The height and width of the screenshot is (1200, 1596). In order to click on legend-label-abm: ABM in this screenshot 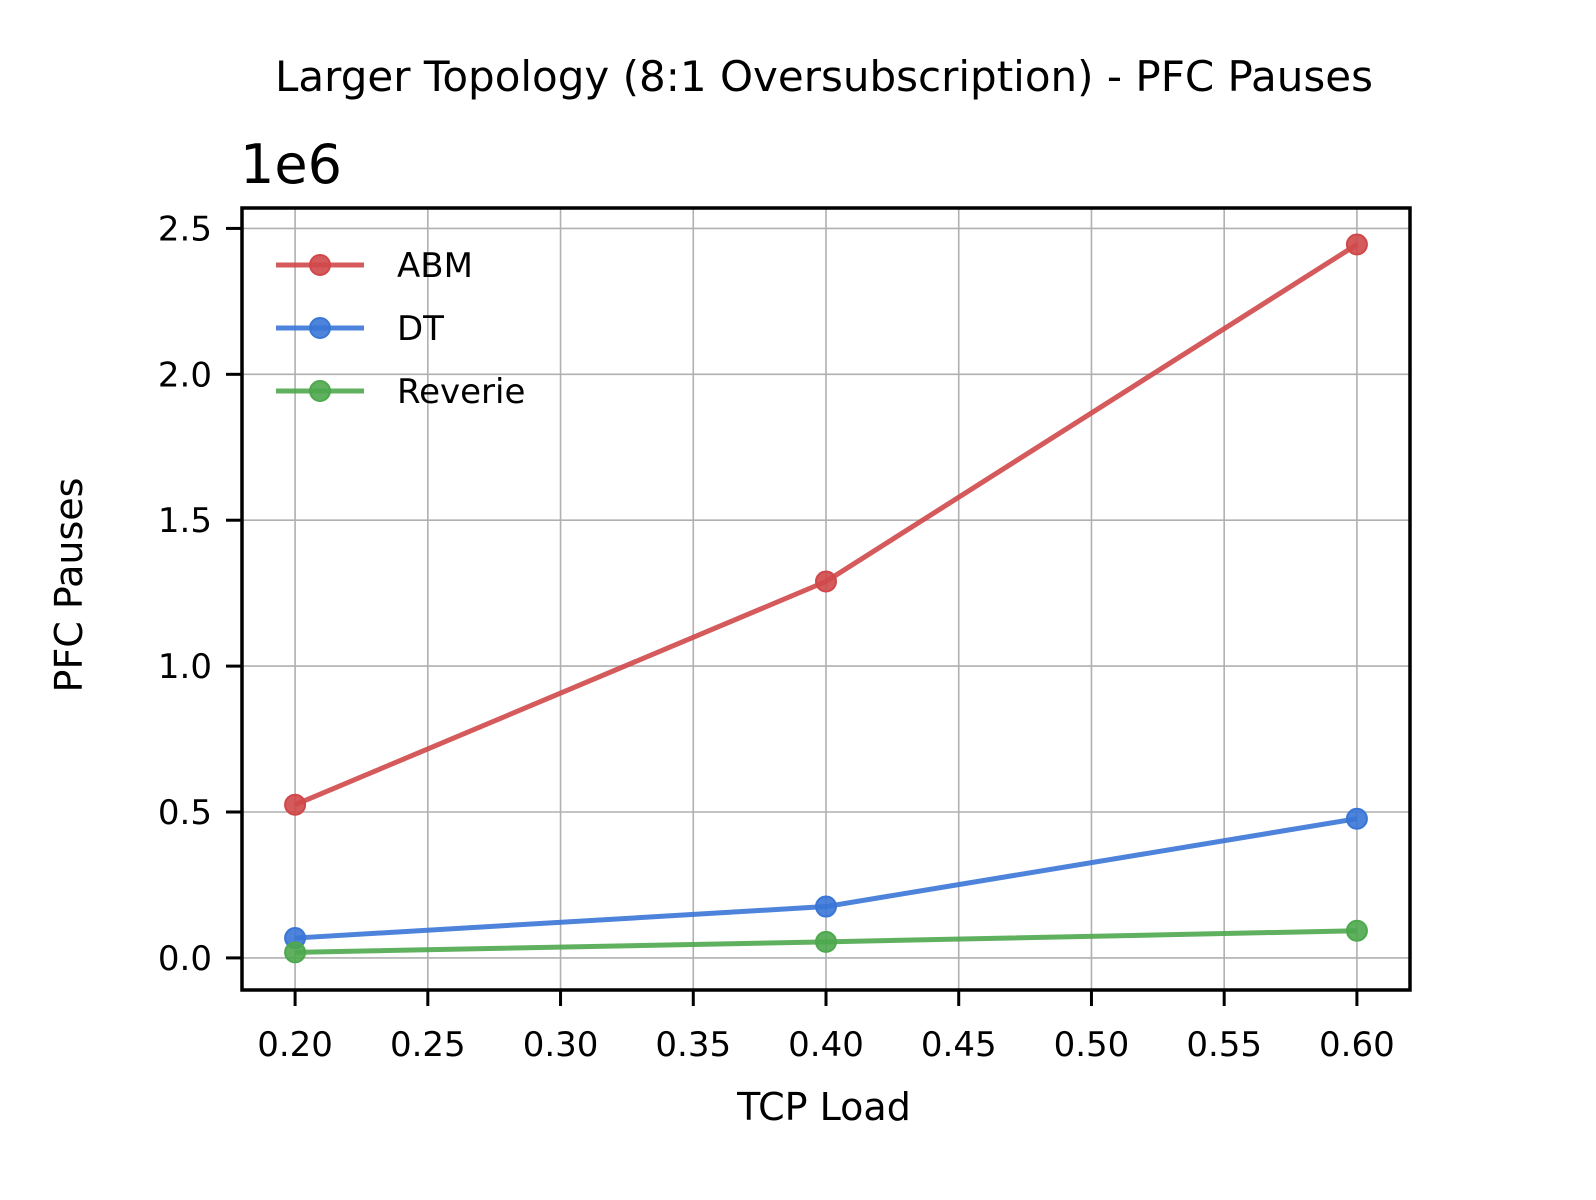, I will do `click(435, 266)`.